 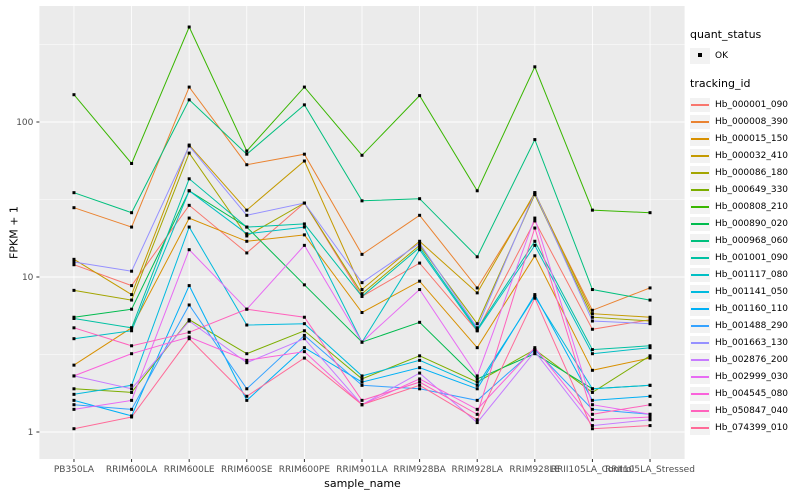 What do you see at coordinates (31, 433) in the screenshot?
I see `y-tick-label: 1` at bounding box center [31, 433].